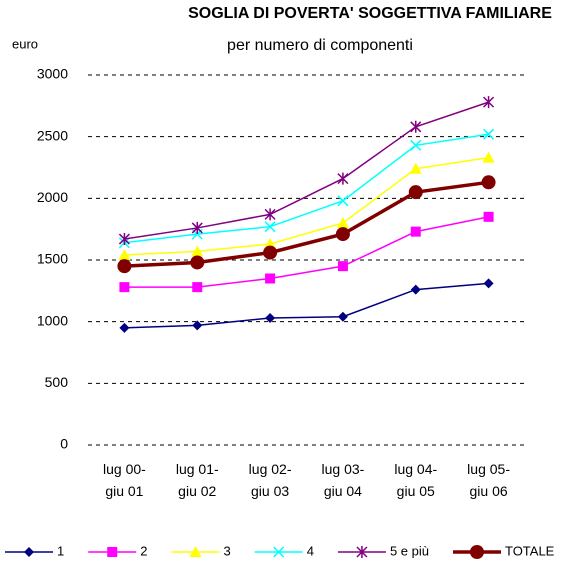  I want to click on legend-label: 5 e più, so click(409, 550).